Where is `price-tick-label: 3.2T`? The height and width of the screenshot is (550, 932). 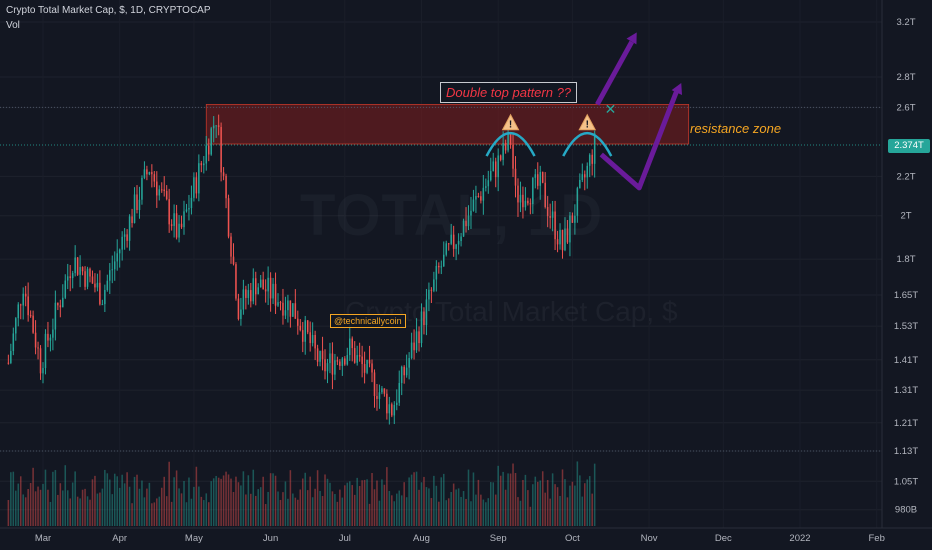
price-tick-label: 3.2T is located at coordinates (905, 22).